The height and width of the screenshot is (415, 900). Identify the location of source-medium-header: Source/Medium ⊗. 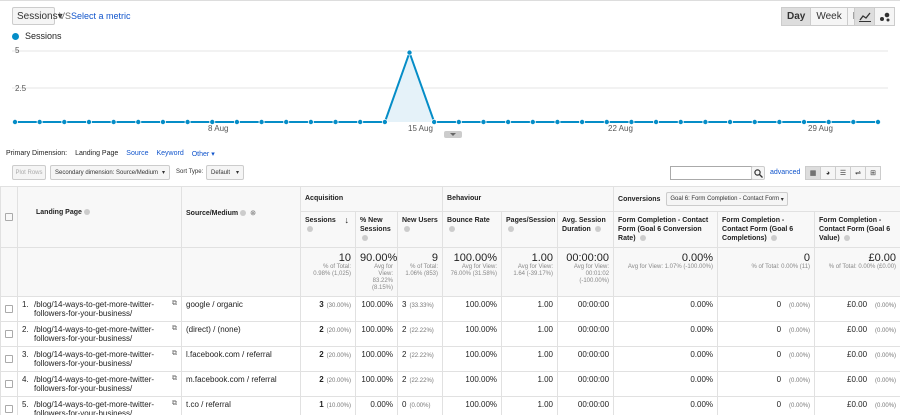
(241, 217).